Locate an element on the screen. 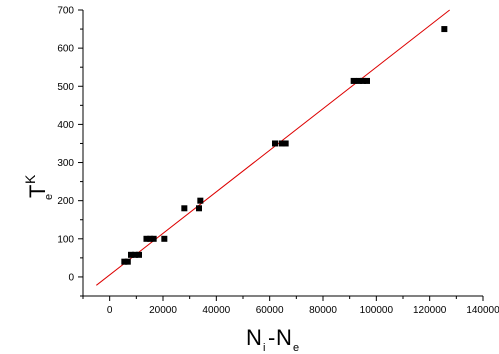 This screenshot has height=354, width=499. x-axis-label-sub-i: i is located at coordinates (264, 348).